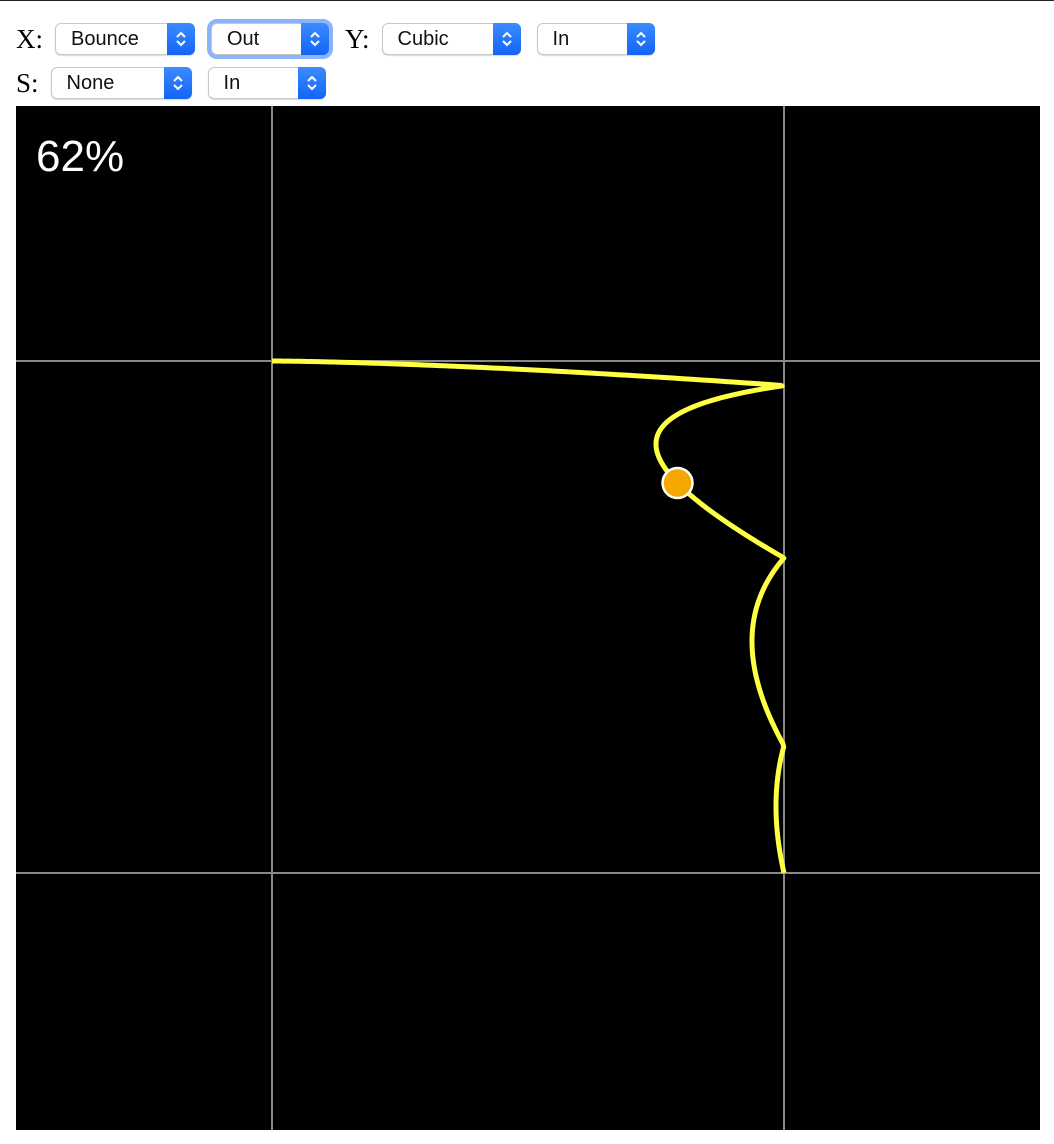 Image resolution: width=1054 pixels, height=1144 pixels. Describe the element at coordinates (27, 82) in the screenshot. I see `s-label: S:` at that location.